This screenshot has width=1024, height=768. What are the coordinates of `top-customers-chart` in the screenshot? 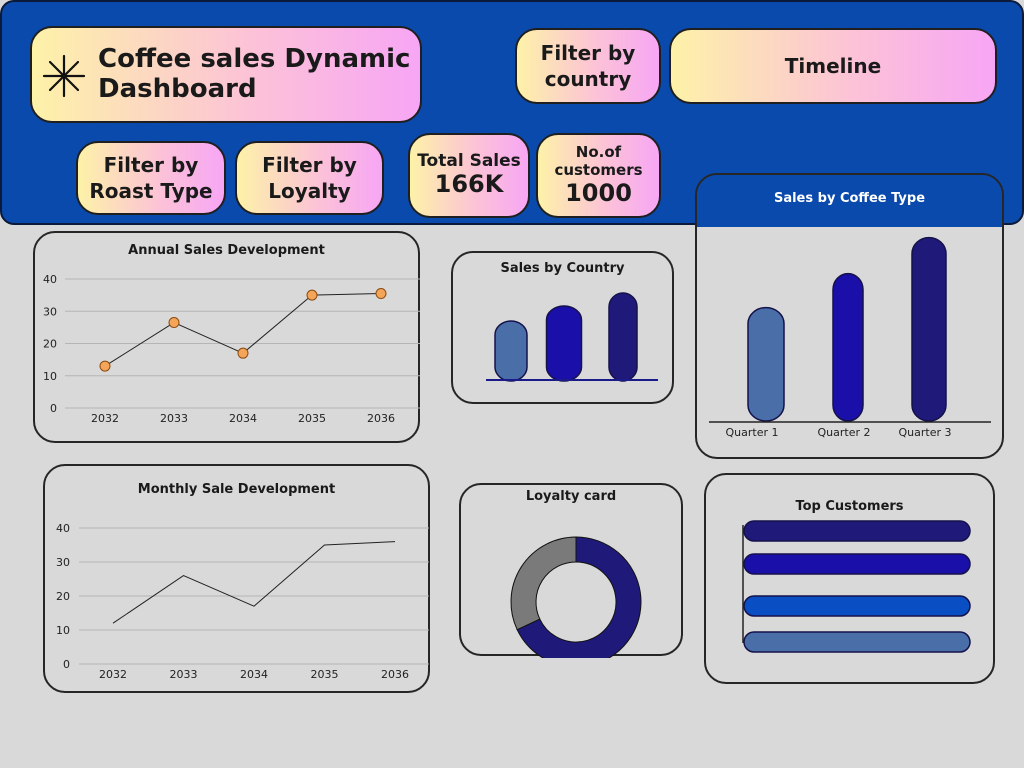 It's located at (856, 586).